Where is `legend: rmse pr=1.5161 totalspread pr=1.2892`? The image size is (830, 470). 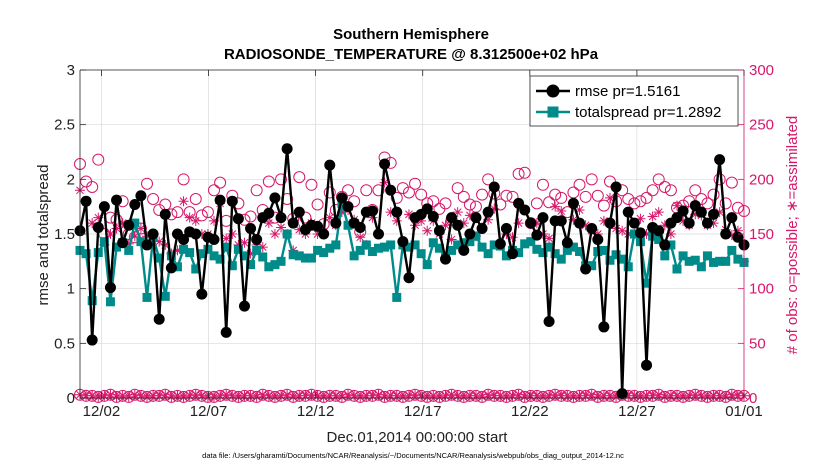 legend: rmse pr=1.5161 totalspread pr=1.2892 is located at coordinates (634, 101).